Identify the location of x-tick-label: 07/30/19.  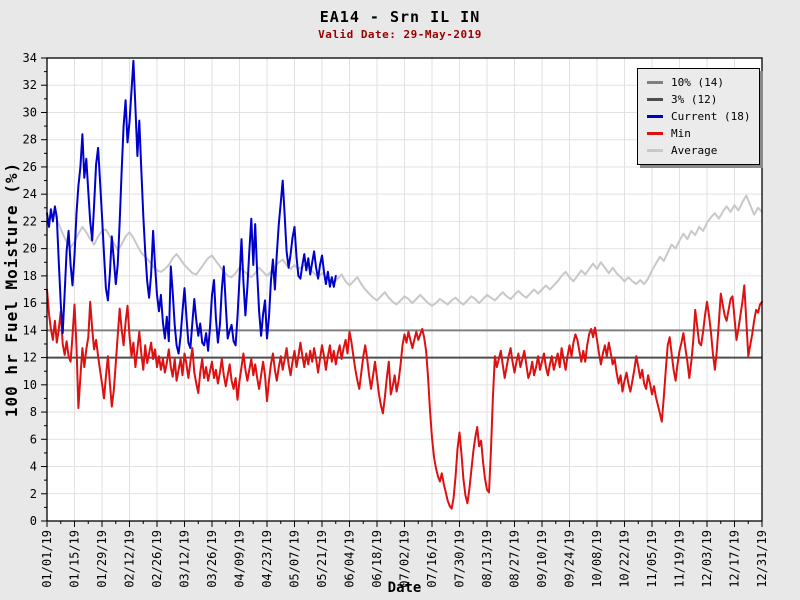
(460, 559).